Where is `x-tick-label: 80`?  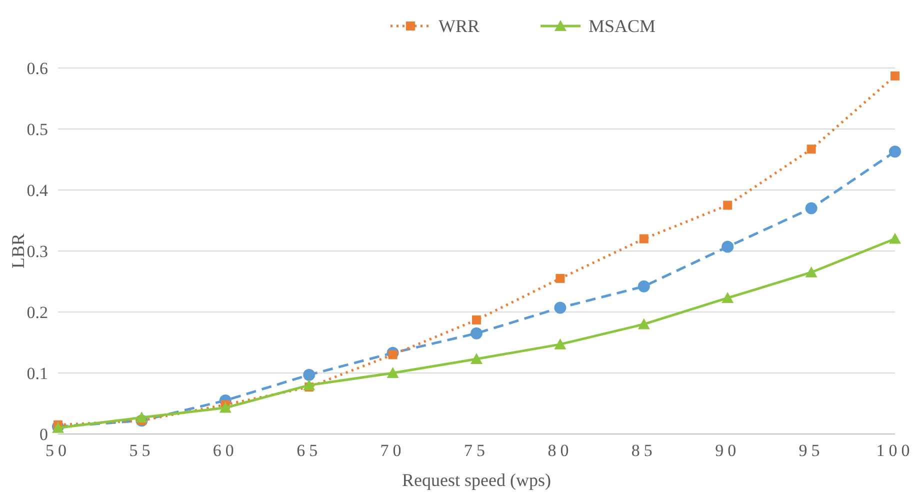
x-tick-label: 80 is located at coordinates (560, 450).